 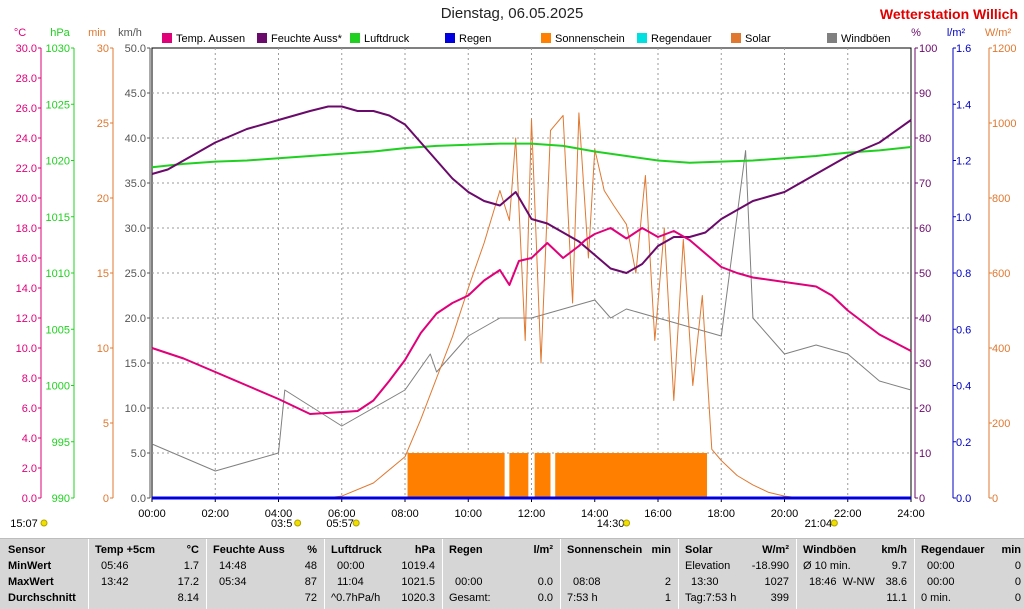 What do you see at coordinates (281, 524) in the screenshot?
I see `time-marker-label: 03:5` at bounding box center [281, 524].